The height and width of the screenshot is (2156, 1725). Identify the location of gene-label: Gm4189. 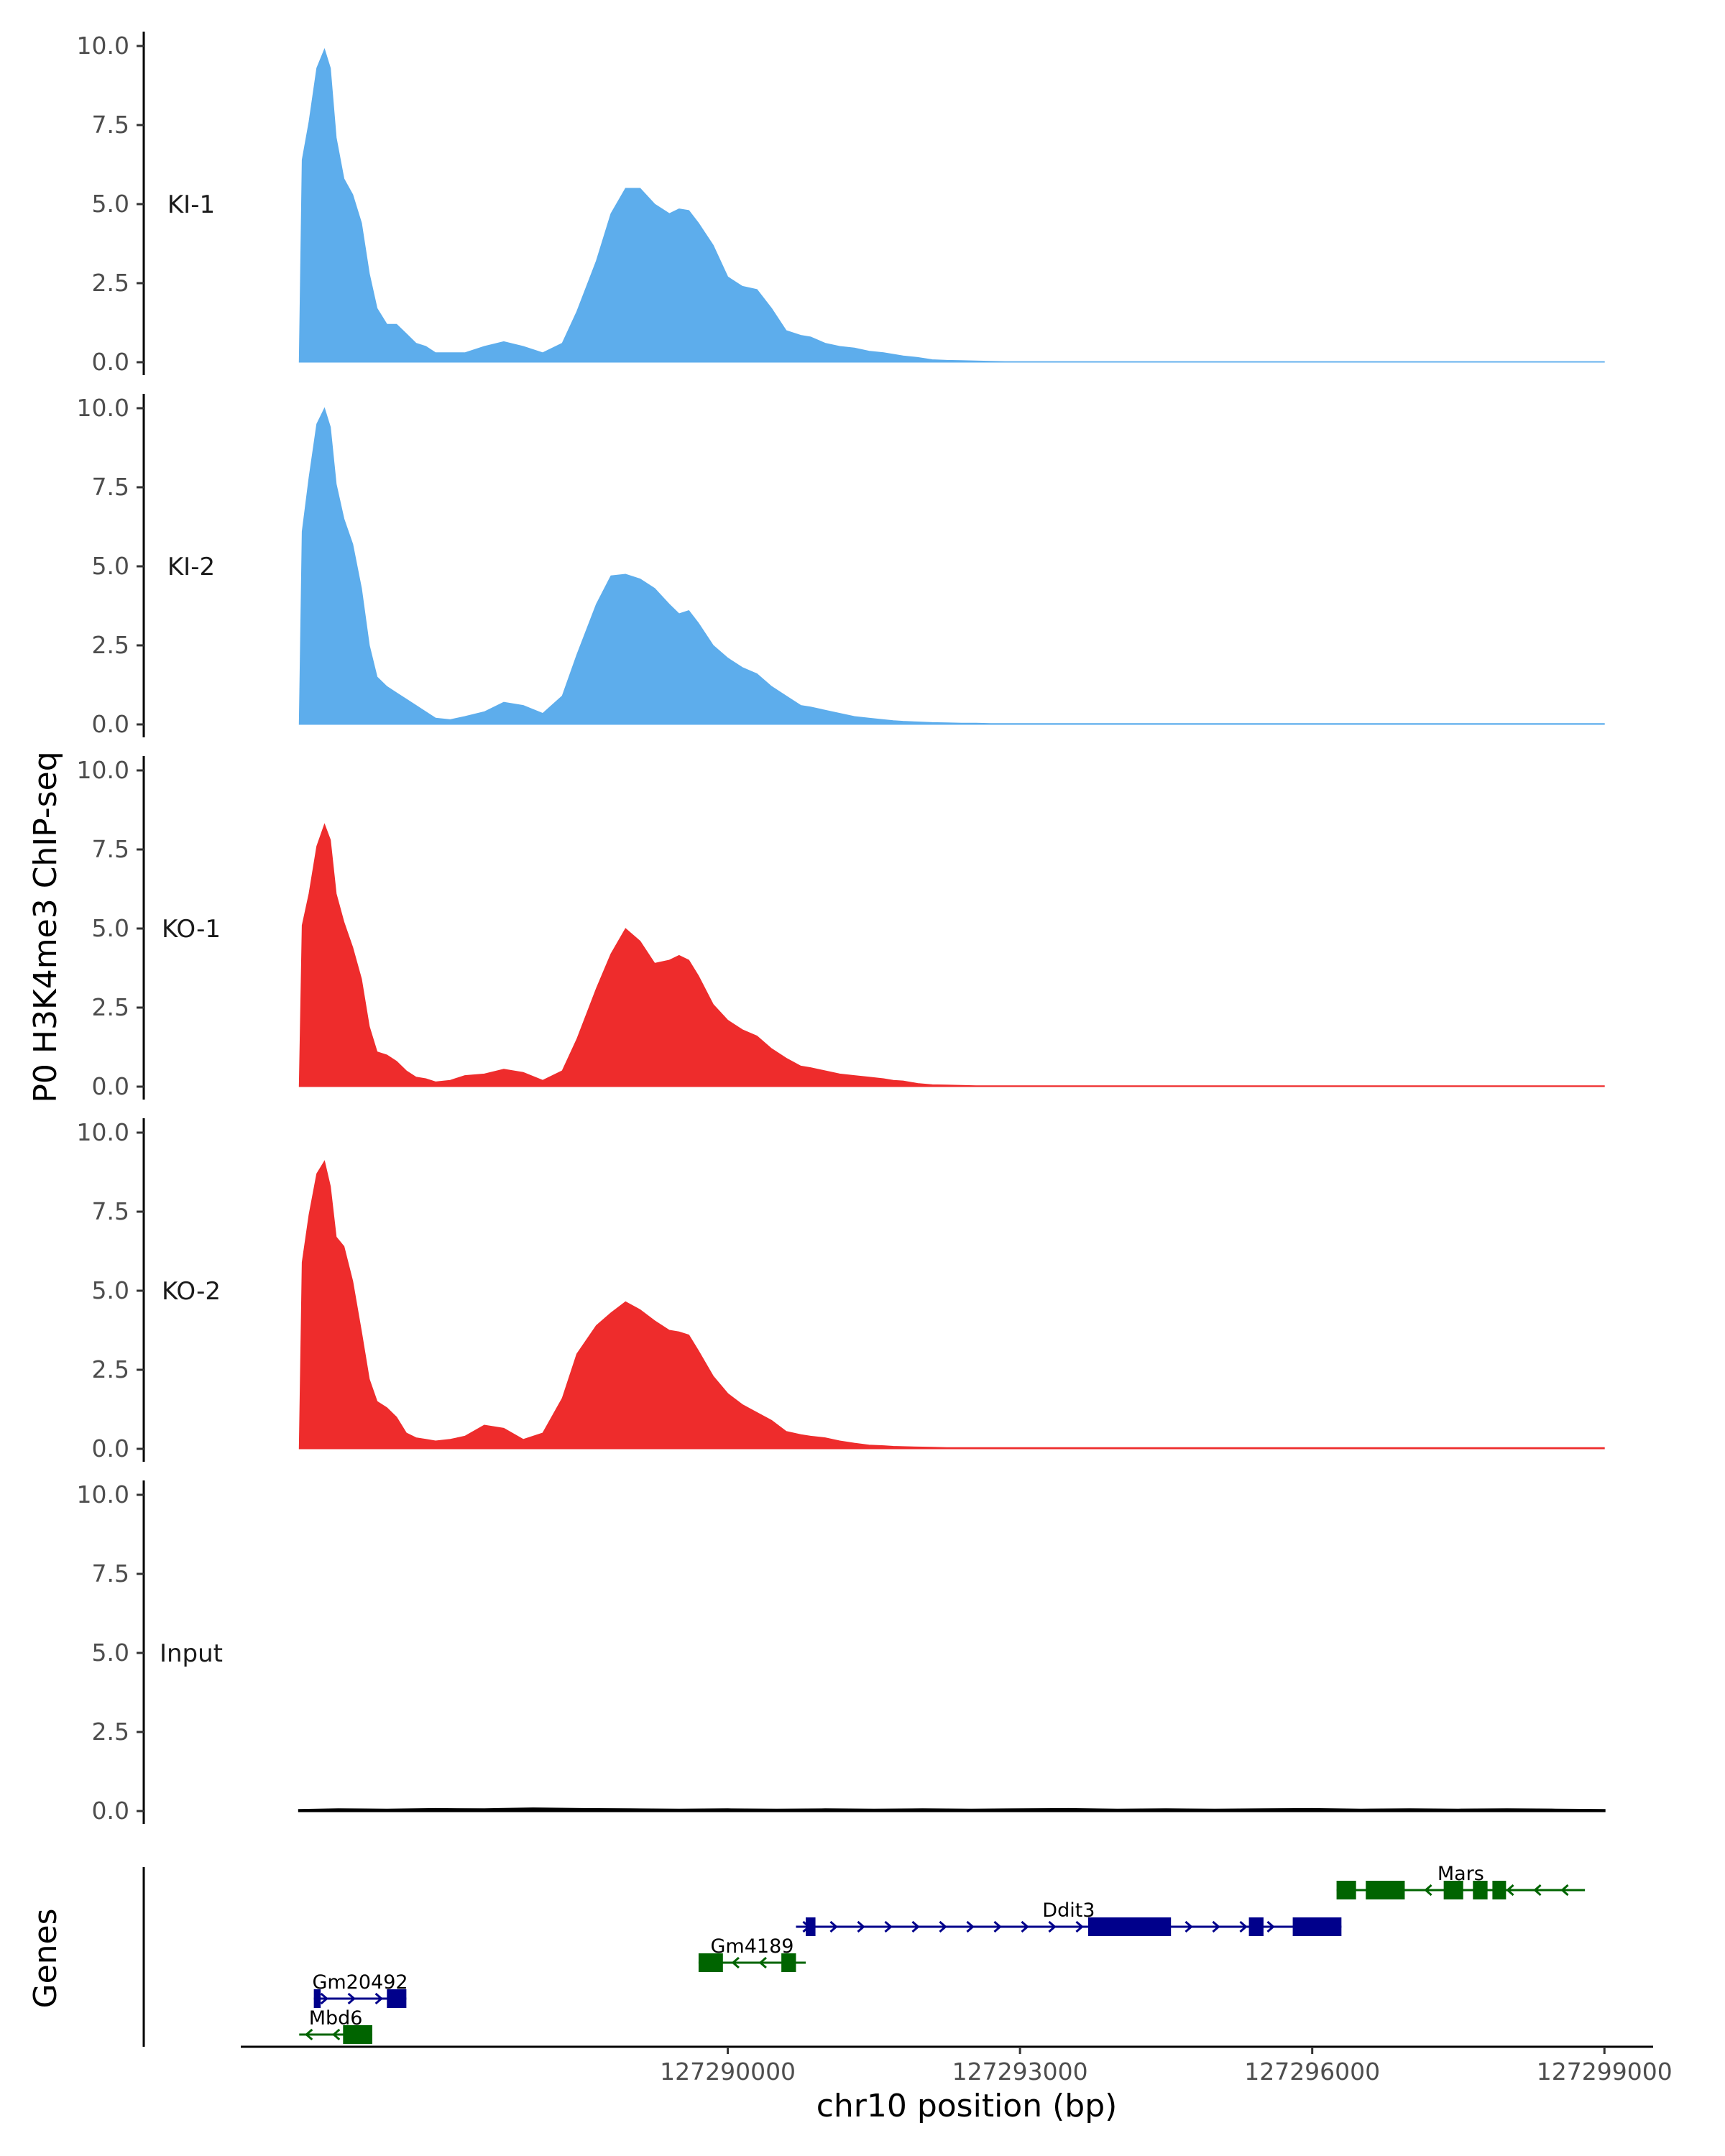
(752, 1946).